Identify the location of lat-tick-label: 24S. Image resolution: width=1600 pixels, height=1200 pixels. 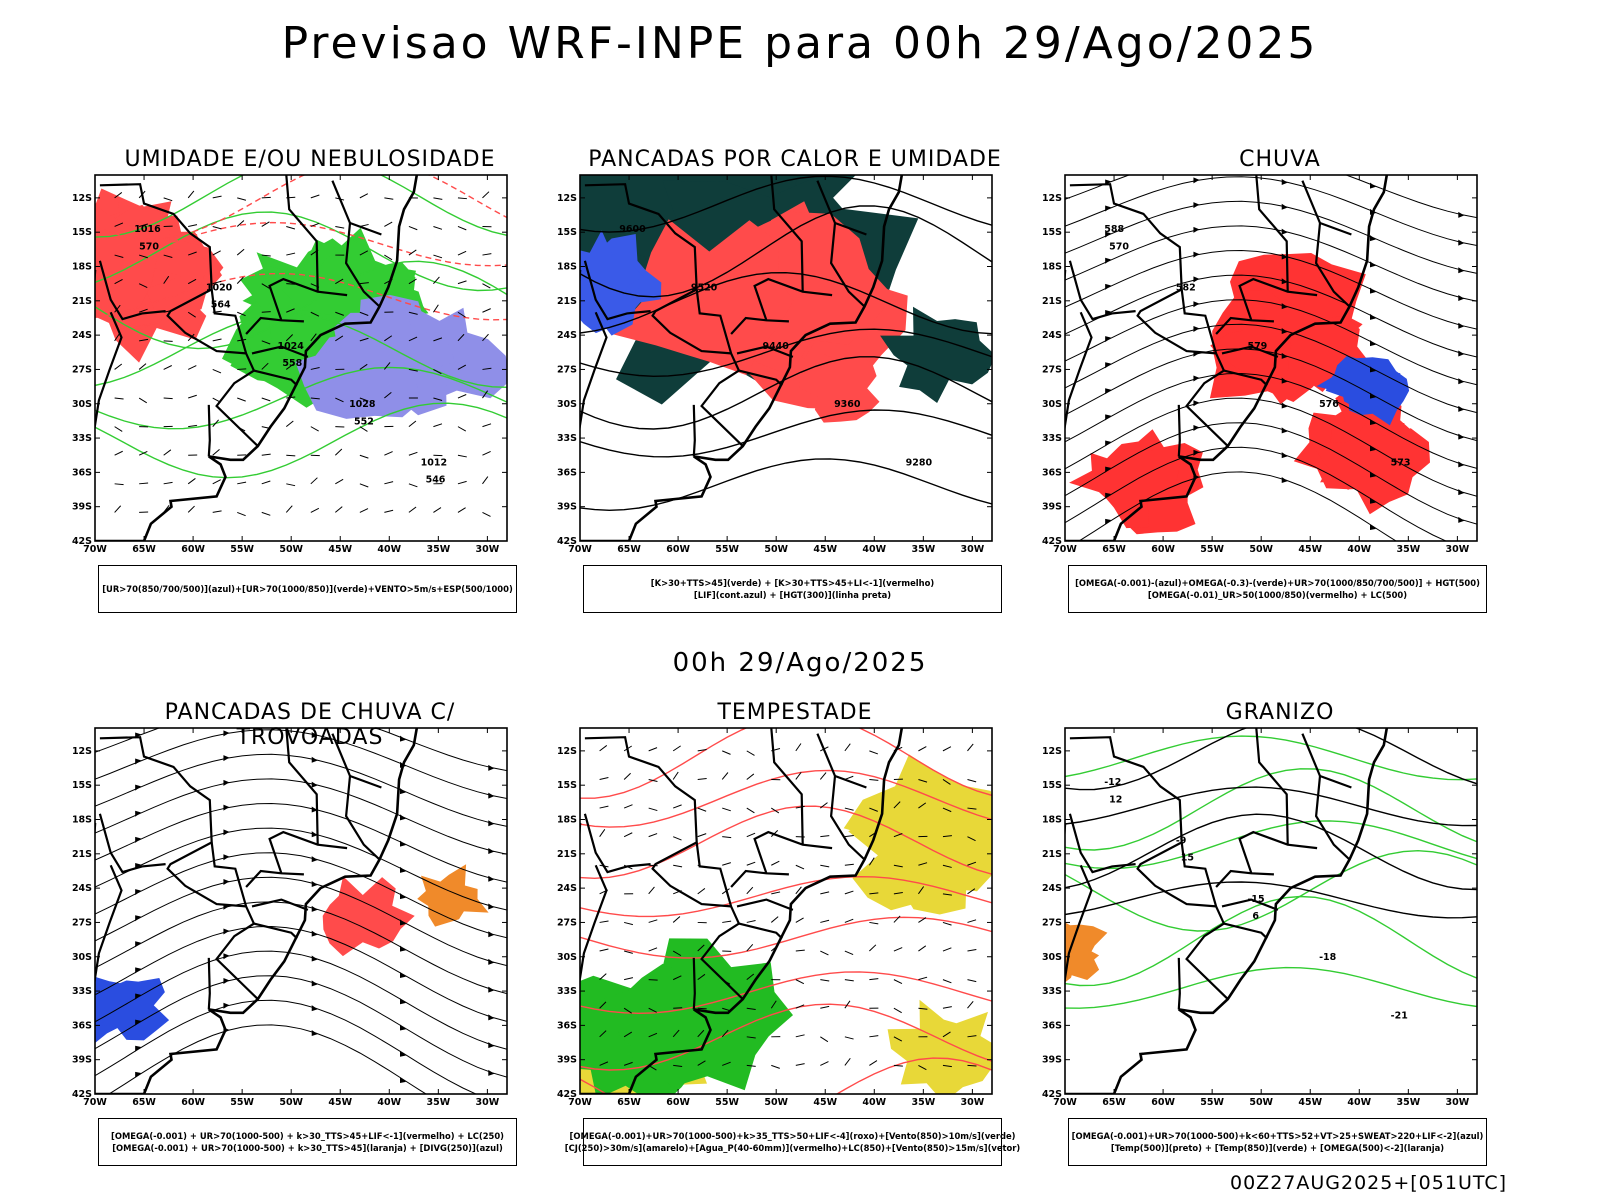
(567, 335).